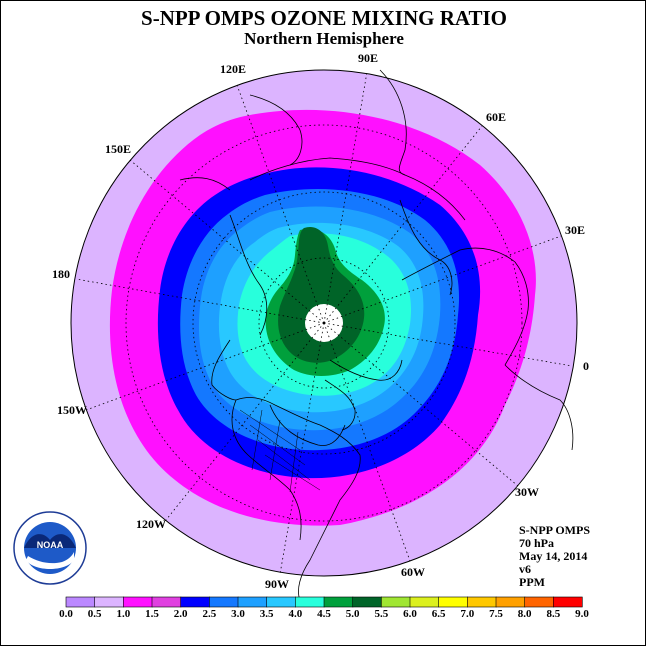 The image size is (648, 648). What do you see at coordinates (586, 366) in the screenshot?
I see `lon-label-0: 0` at bounding box center [586, 366].